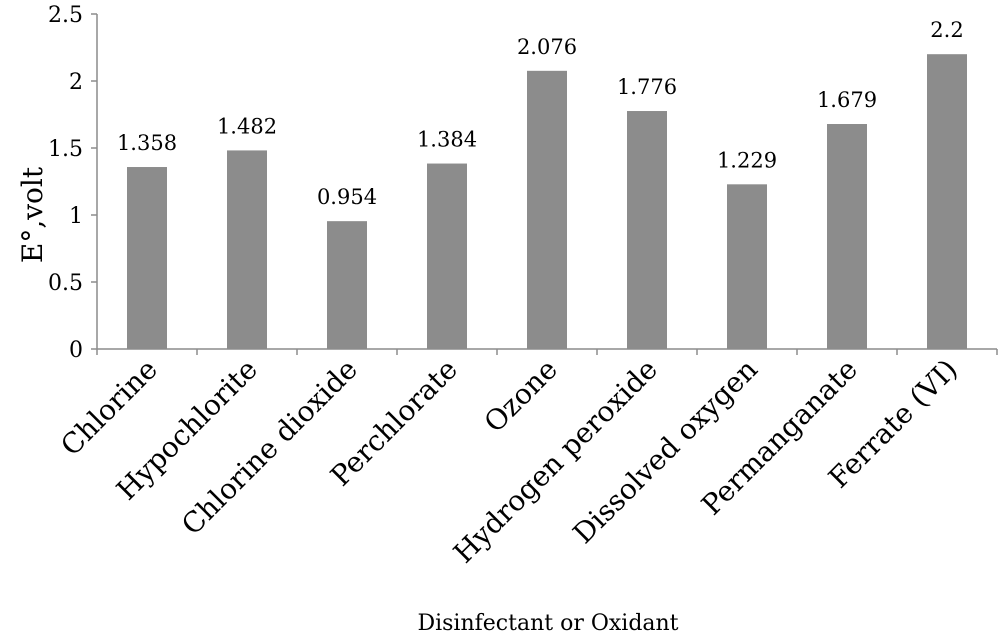  Describe the element at coordinates (269, 447) in the screenshot. I see `x-category-label: Chlorine dioxide` at that location.